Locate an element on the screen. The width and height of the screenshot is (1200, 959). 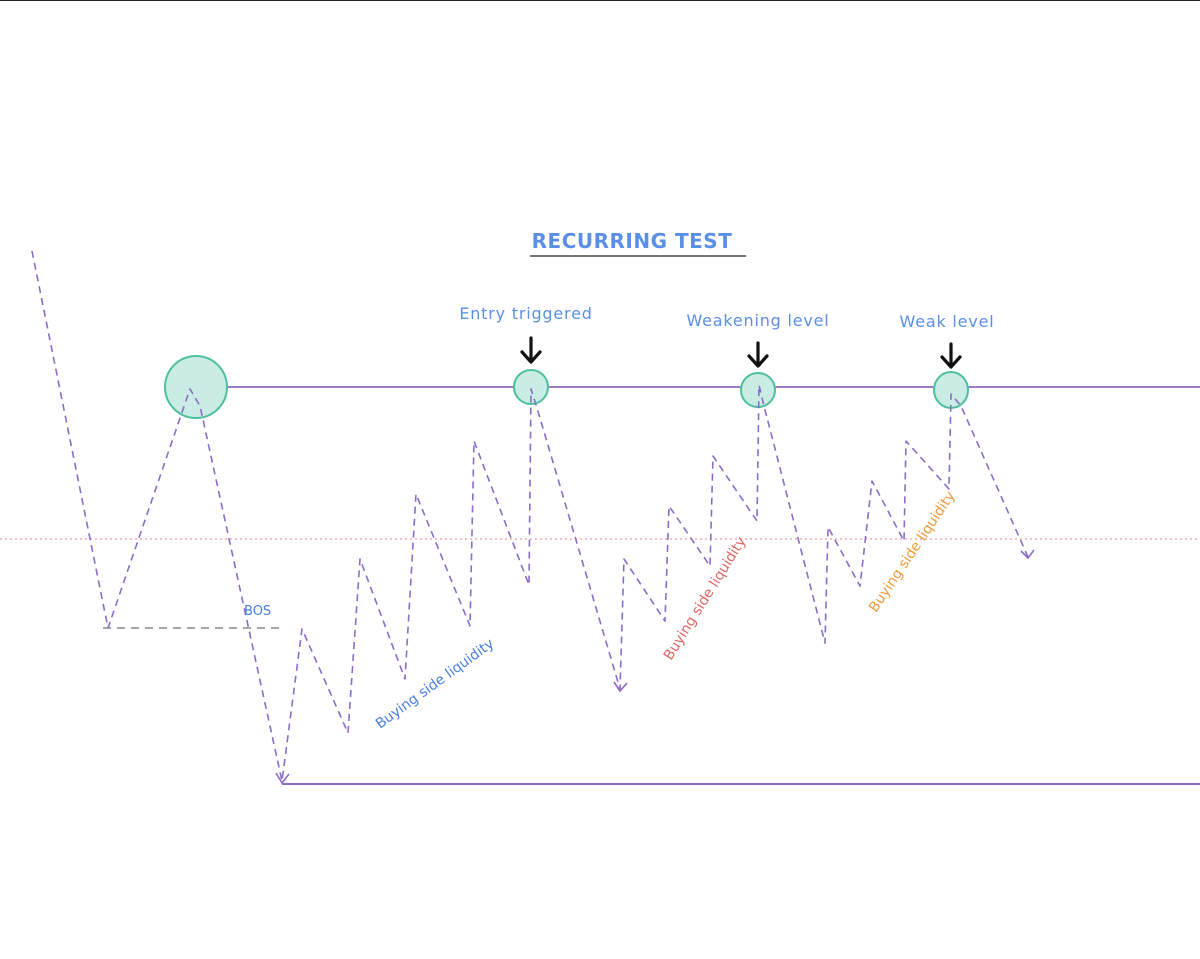
label-entry-triggered: Entry triggered is located at coordinates (525, 313).